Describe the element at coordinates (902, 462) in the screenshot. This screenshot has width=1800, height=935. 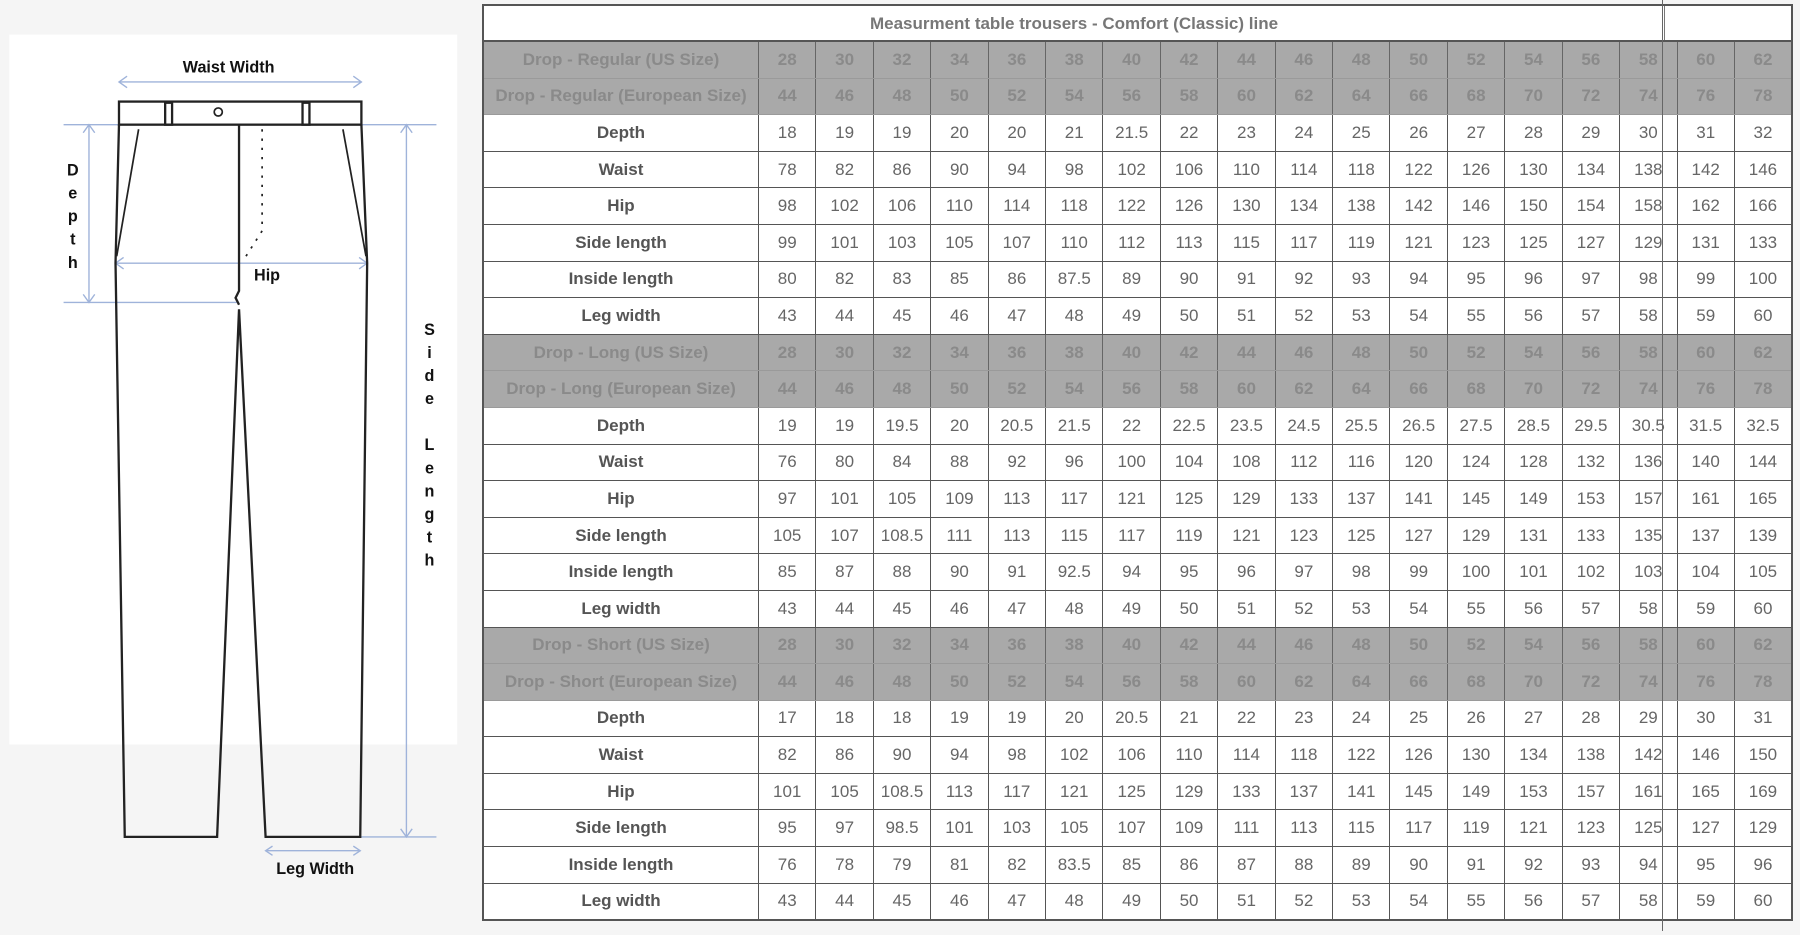
I see `table-cell: 84` at that location.